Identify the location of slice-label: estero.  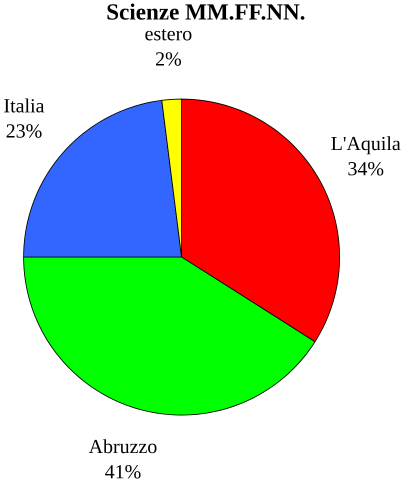
(168, 34).